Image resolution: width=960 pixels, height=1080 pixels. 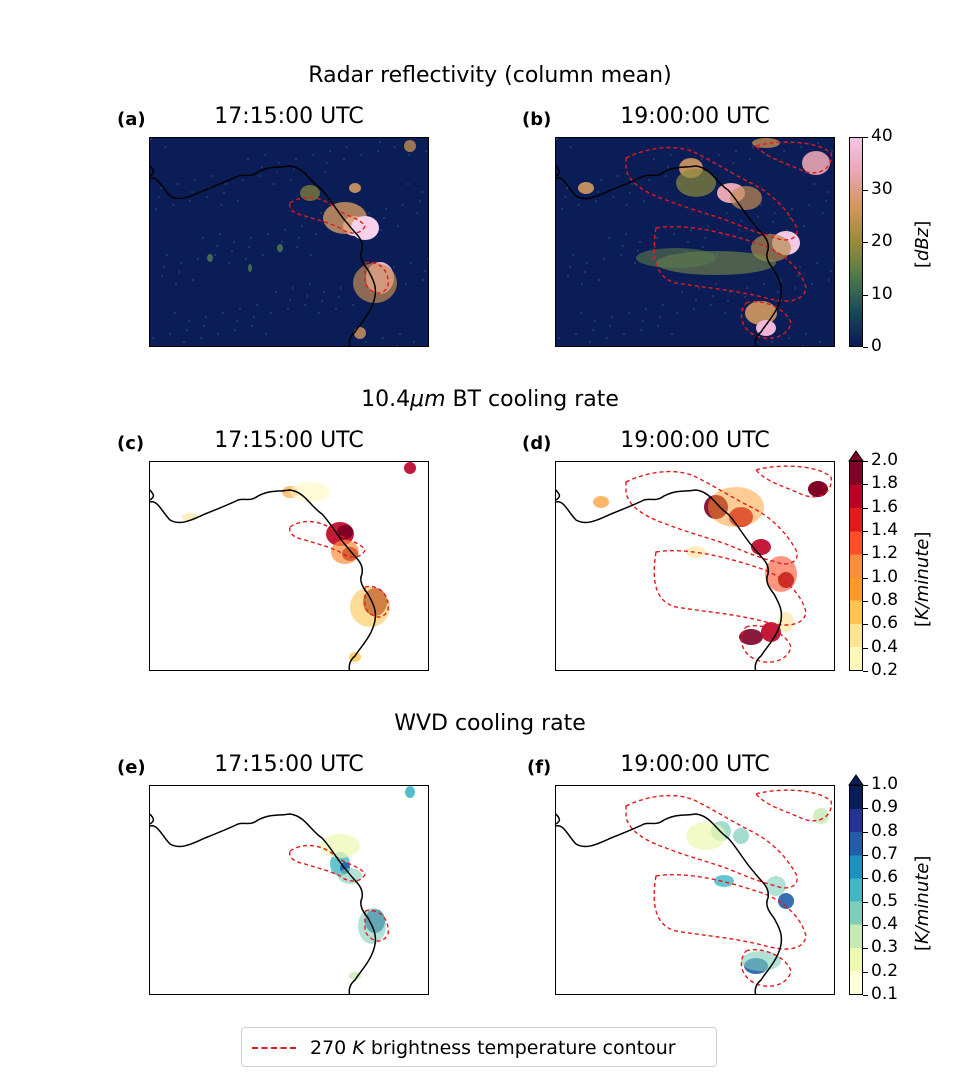 I want to click on legend: 270 K brightness temperature contour, so click(x=479, y=1047).